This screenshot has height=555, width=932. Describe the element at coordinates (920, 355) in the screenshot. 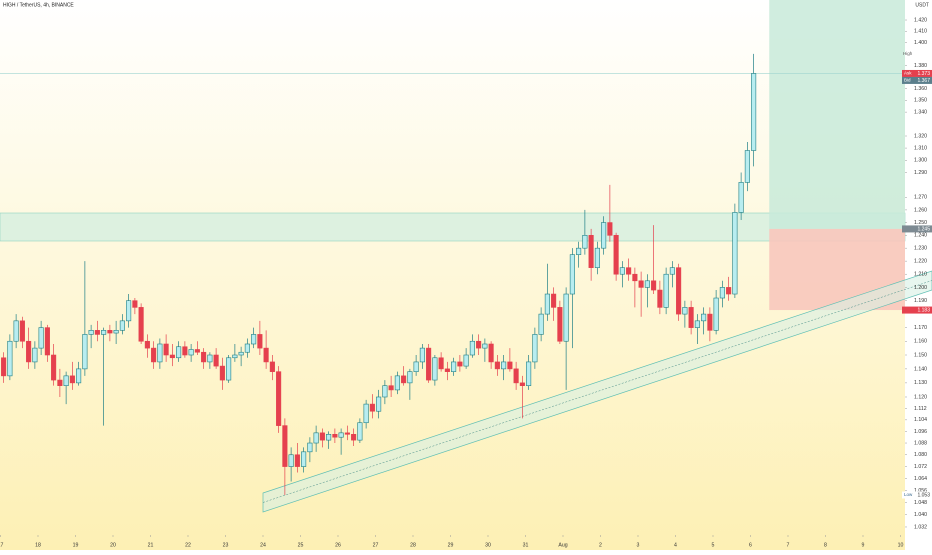

I see `y-tick-label: 1.150` at that location.